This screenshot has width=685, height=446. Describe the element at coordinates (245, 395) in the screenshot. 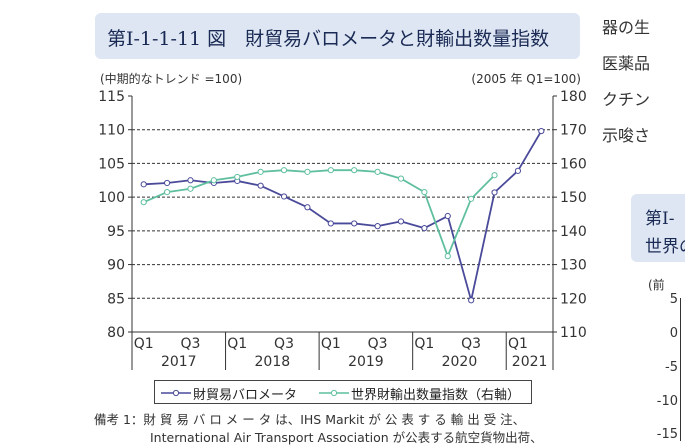

I see `legend-barometer-label: 財貿易バロメータ` at that location.